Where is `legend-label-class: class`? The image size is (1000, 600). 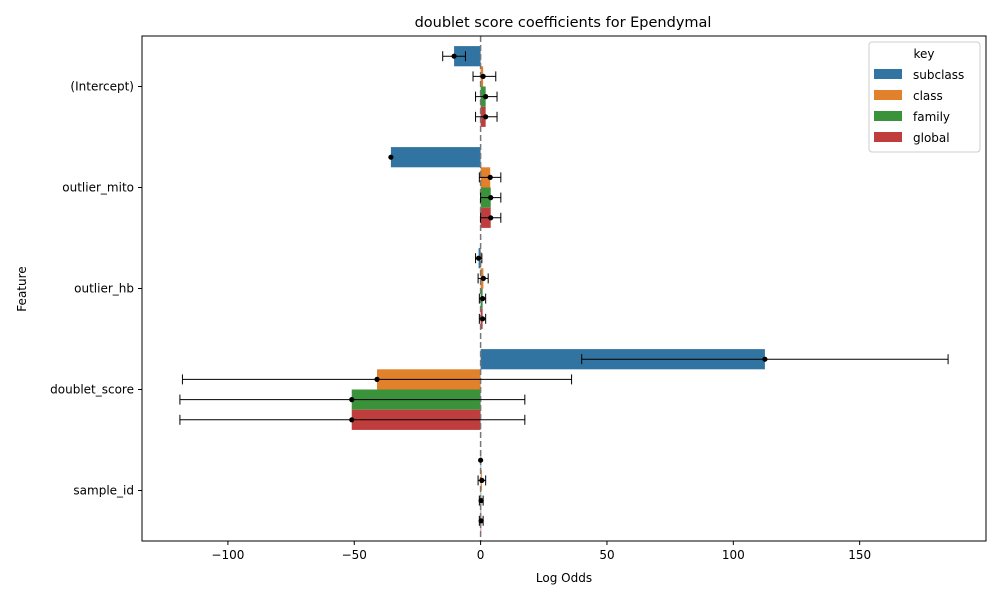 legend-label-class: class is located at coordinates (928, 96).